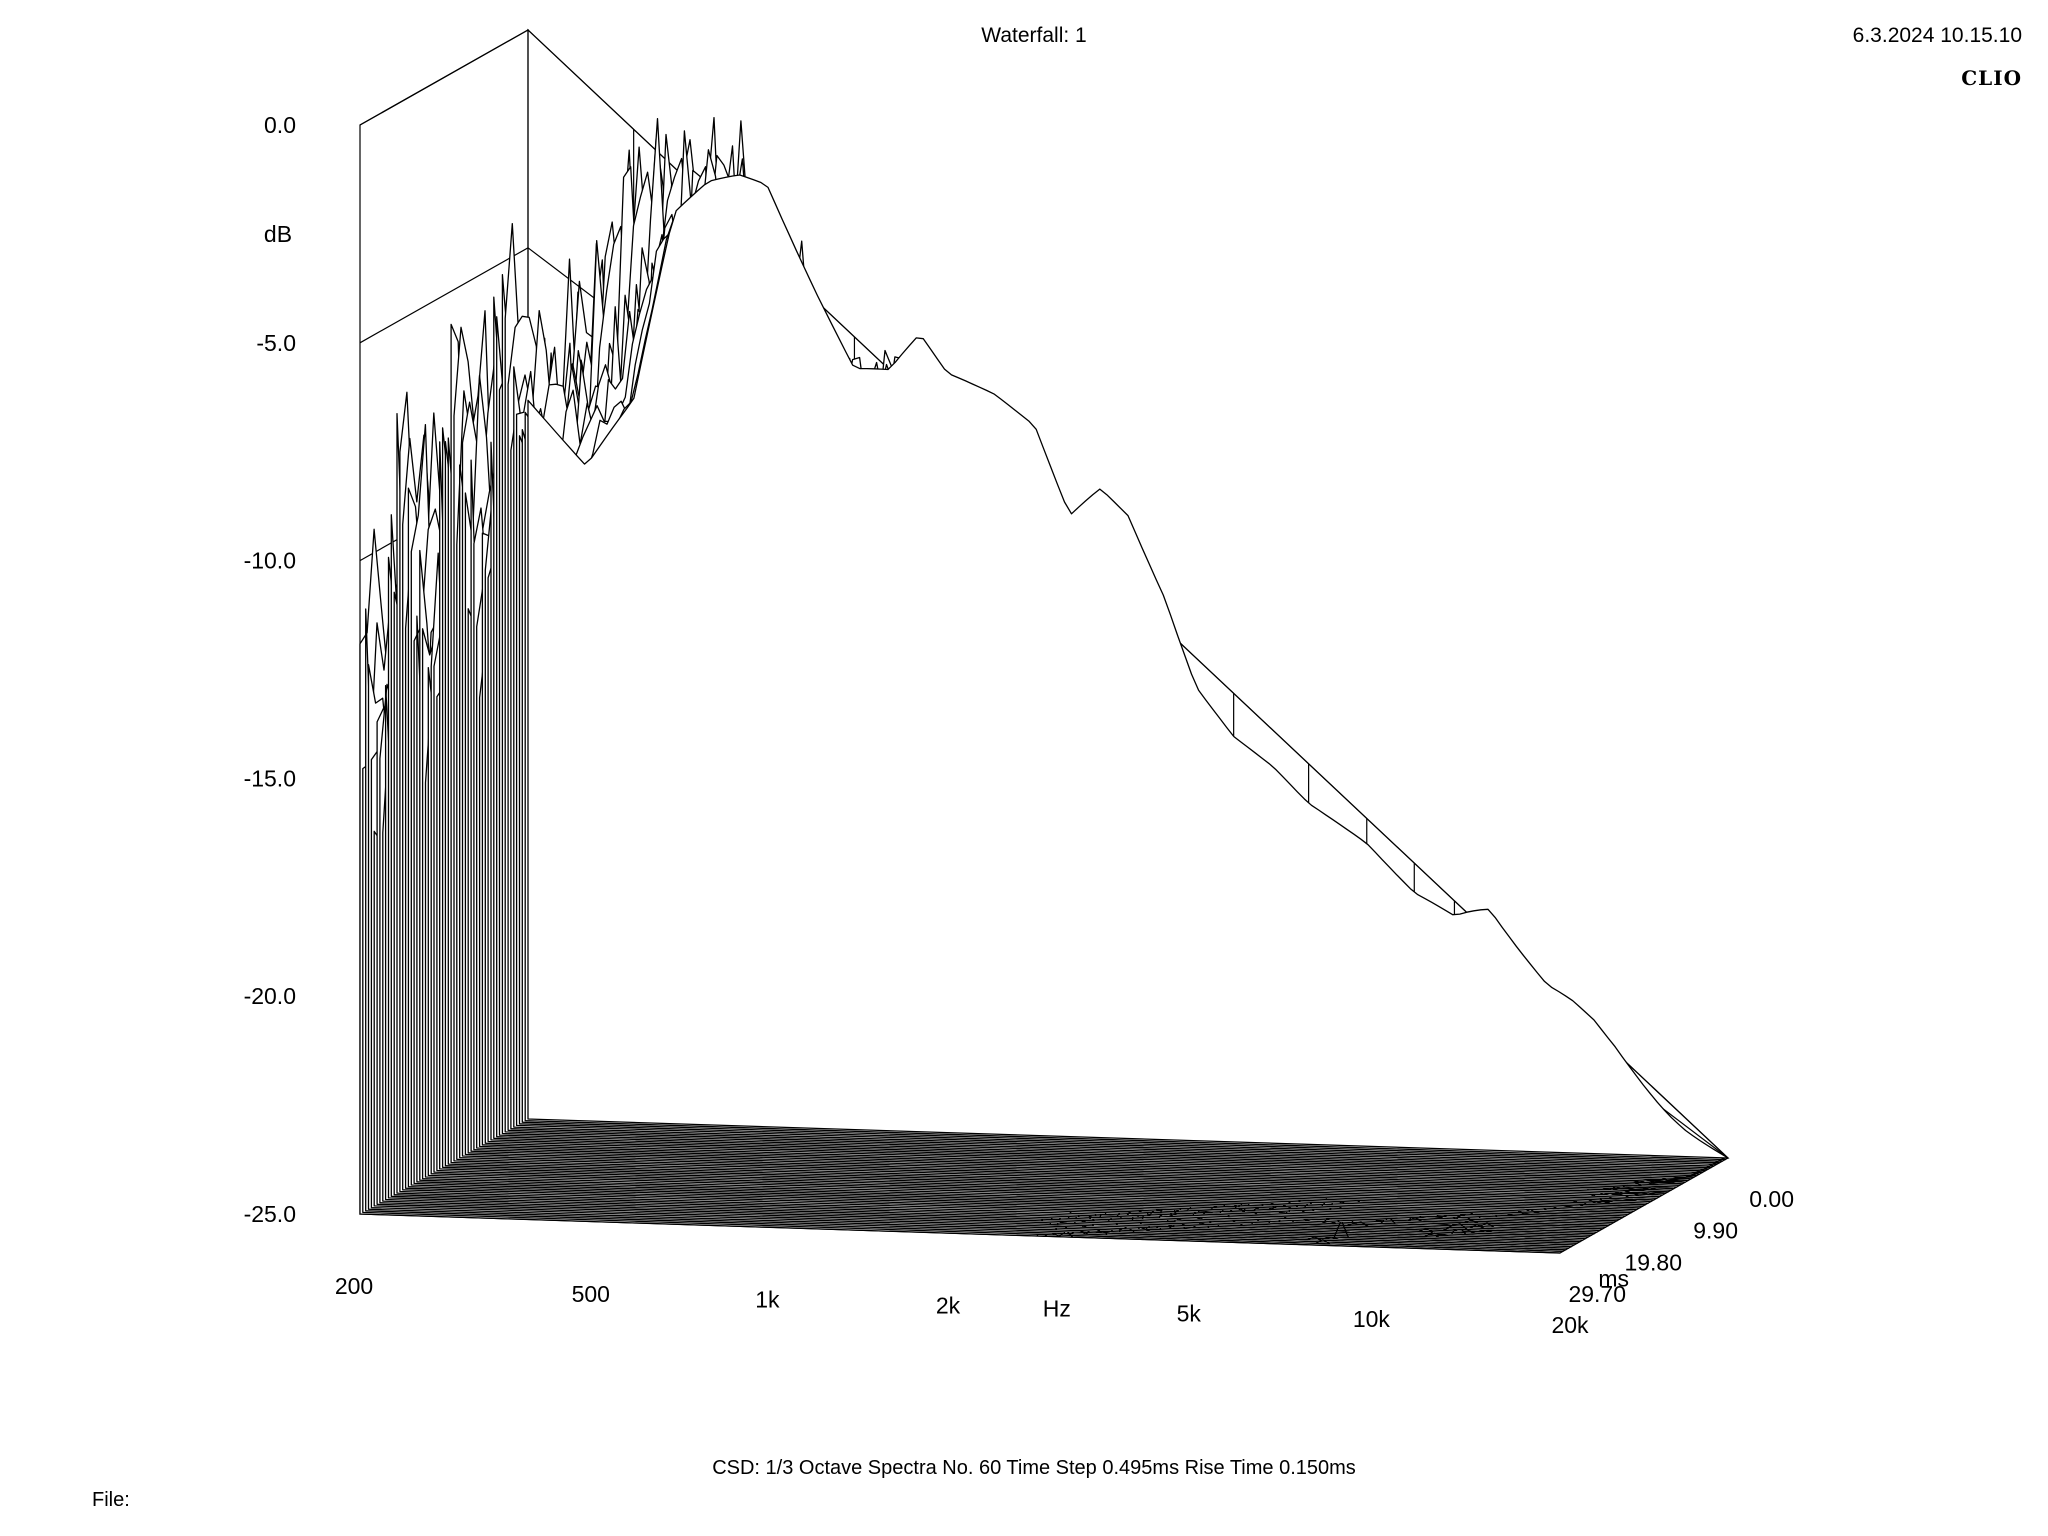  What do you see at coordinates (1189, 1313) in the screenshot?
I see `x-tick-label: 5k` at bounding box center [1189, 1313].